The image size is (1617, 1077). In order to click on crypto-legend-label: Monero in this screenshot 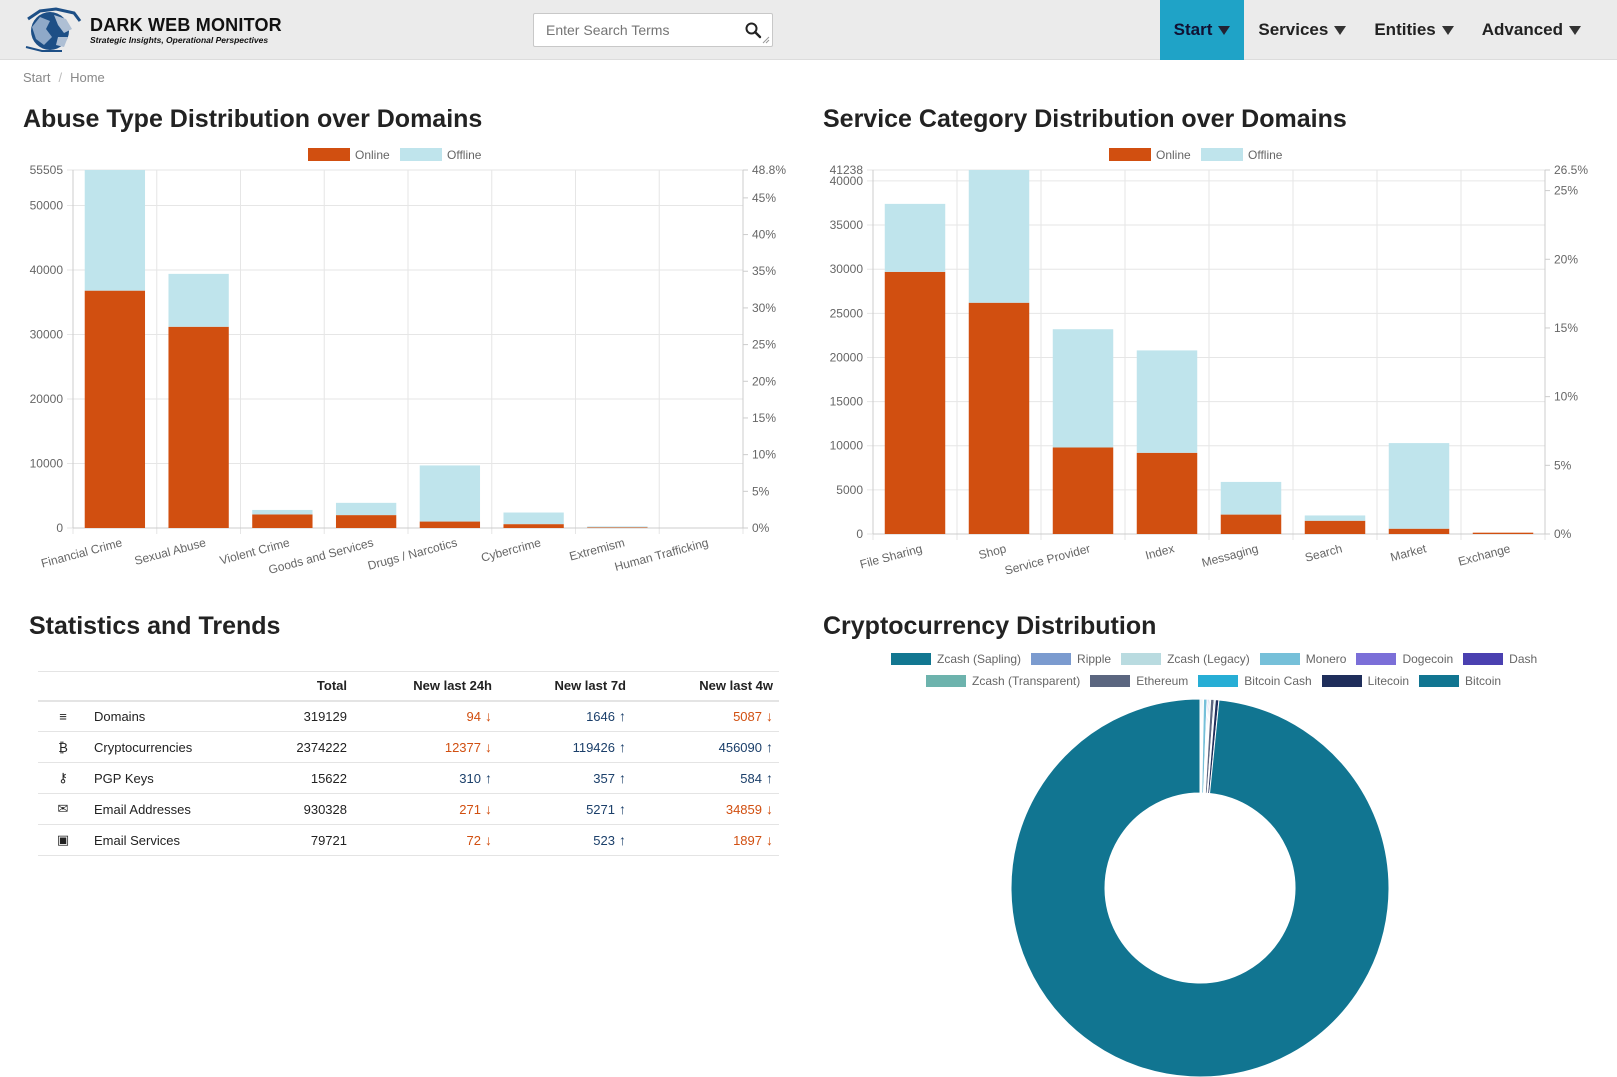, I will do `click(1326, 659)`.